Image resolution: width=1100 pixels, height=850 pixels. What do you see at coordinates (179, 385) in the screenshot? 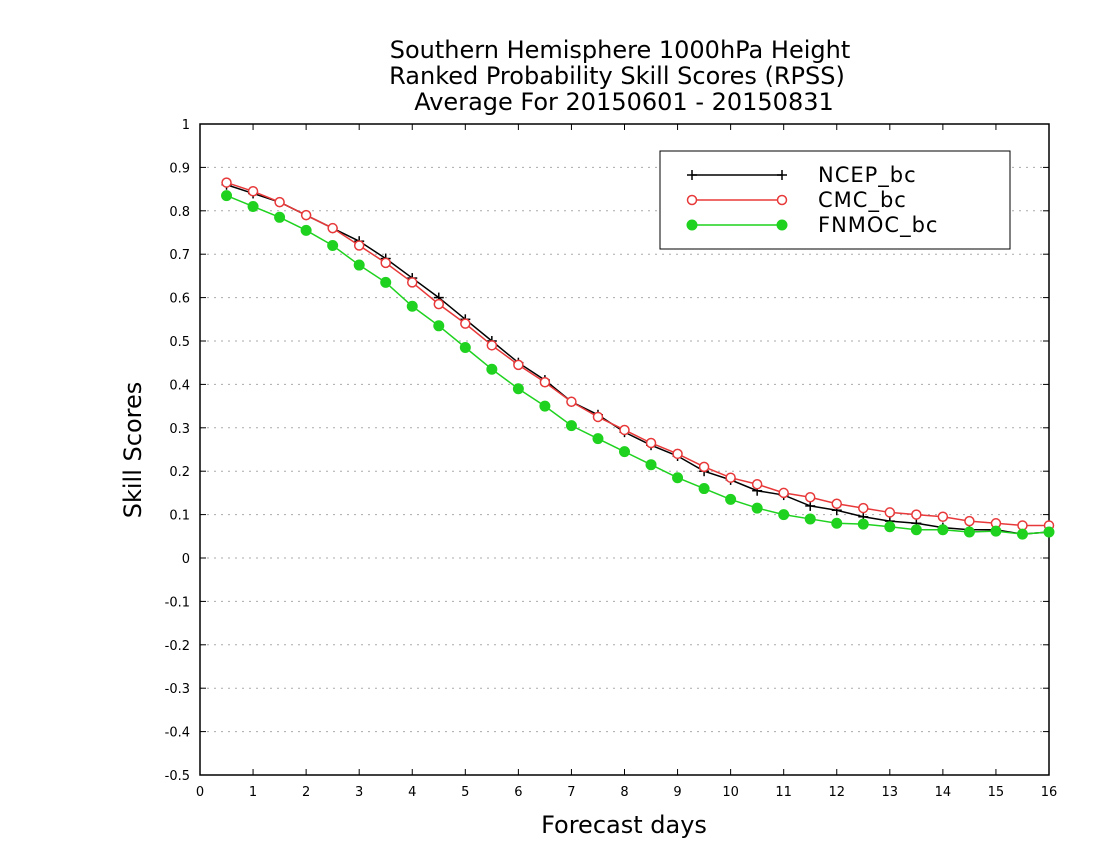
I see `y-tick-label: 0.4` at bounding box center [179, 385].